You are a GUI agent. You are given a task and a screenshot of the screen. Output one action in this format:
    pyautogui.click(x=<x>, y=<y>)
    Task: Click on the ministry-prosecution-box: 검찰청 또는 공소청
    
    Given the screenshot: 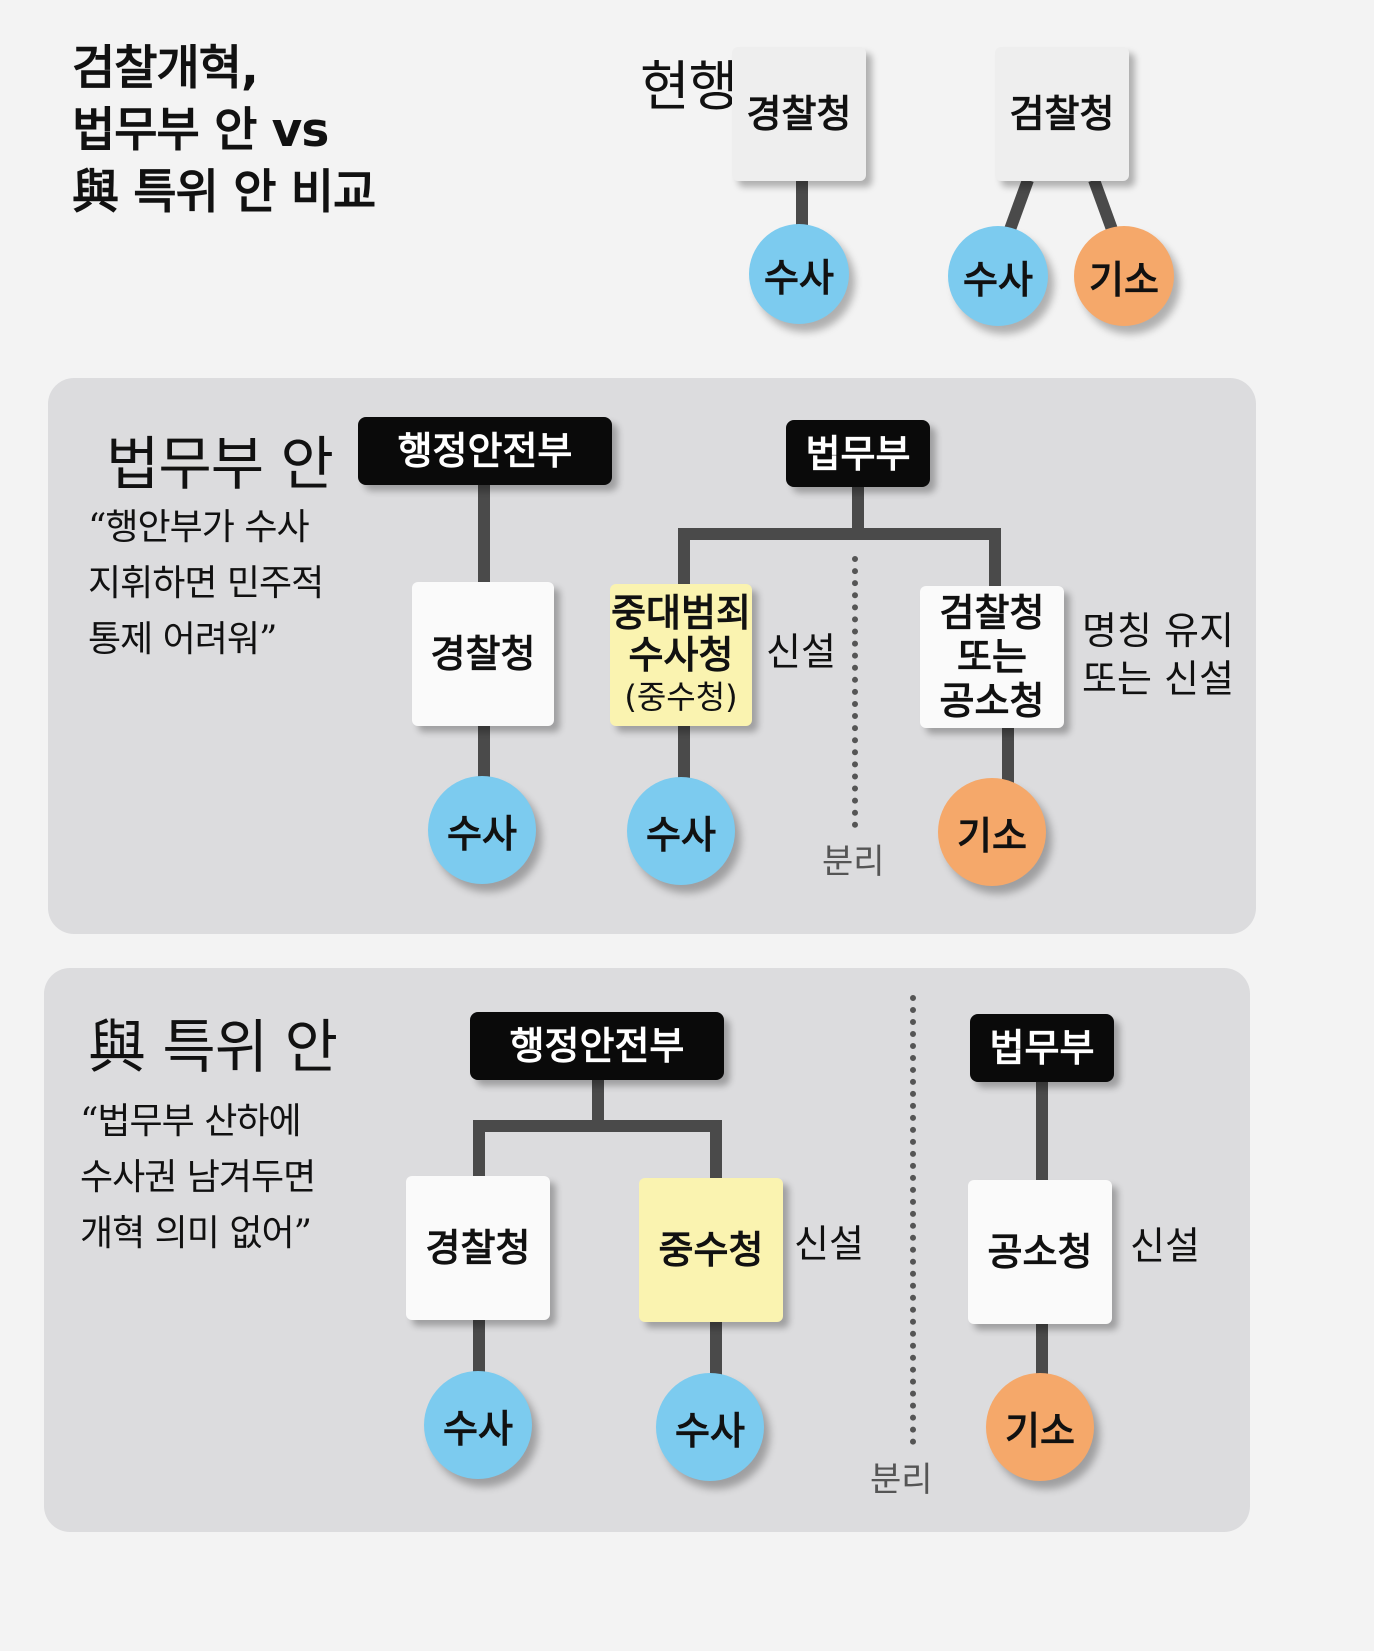 What is the action you would take?
    pyautogui.click(x=992, y=657)
    